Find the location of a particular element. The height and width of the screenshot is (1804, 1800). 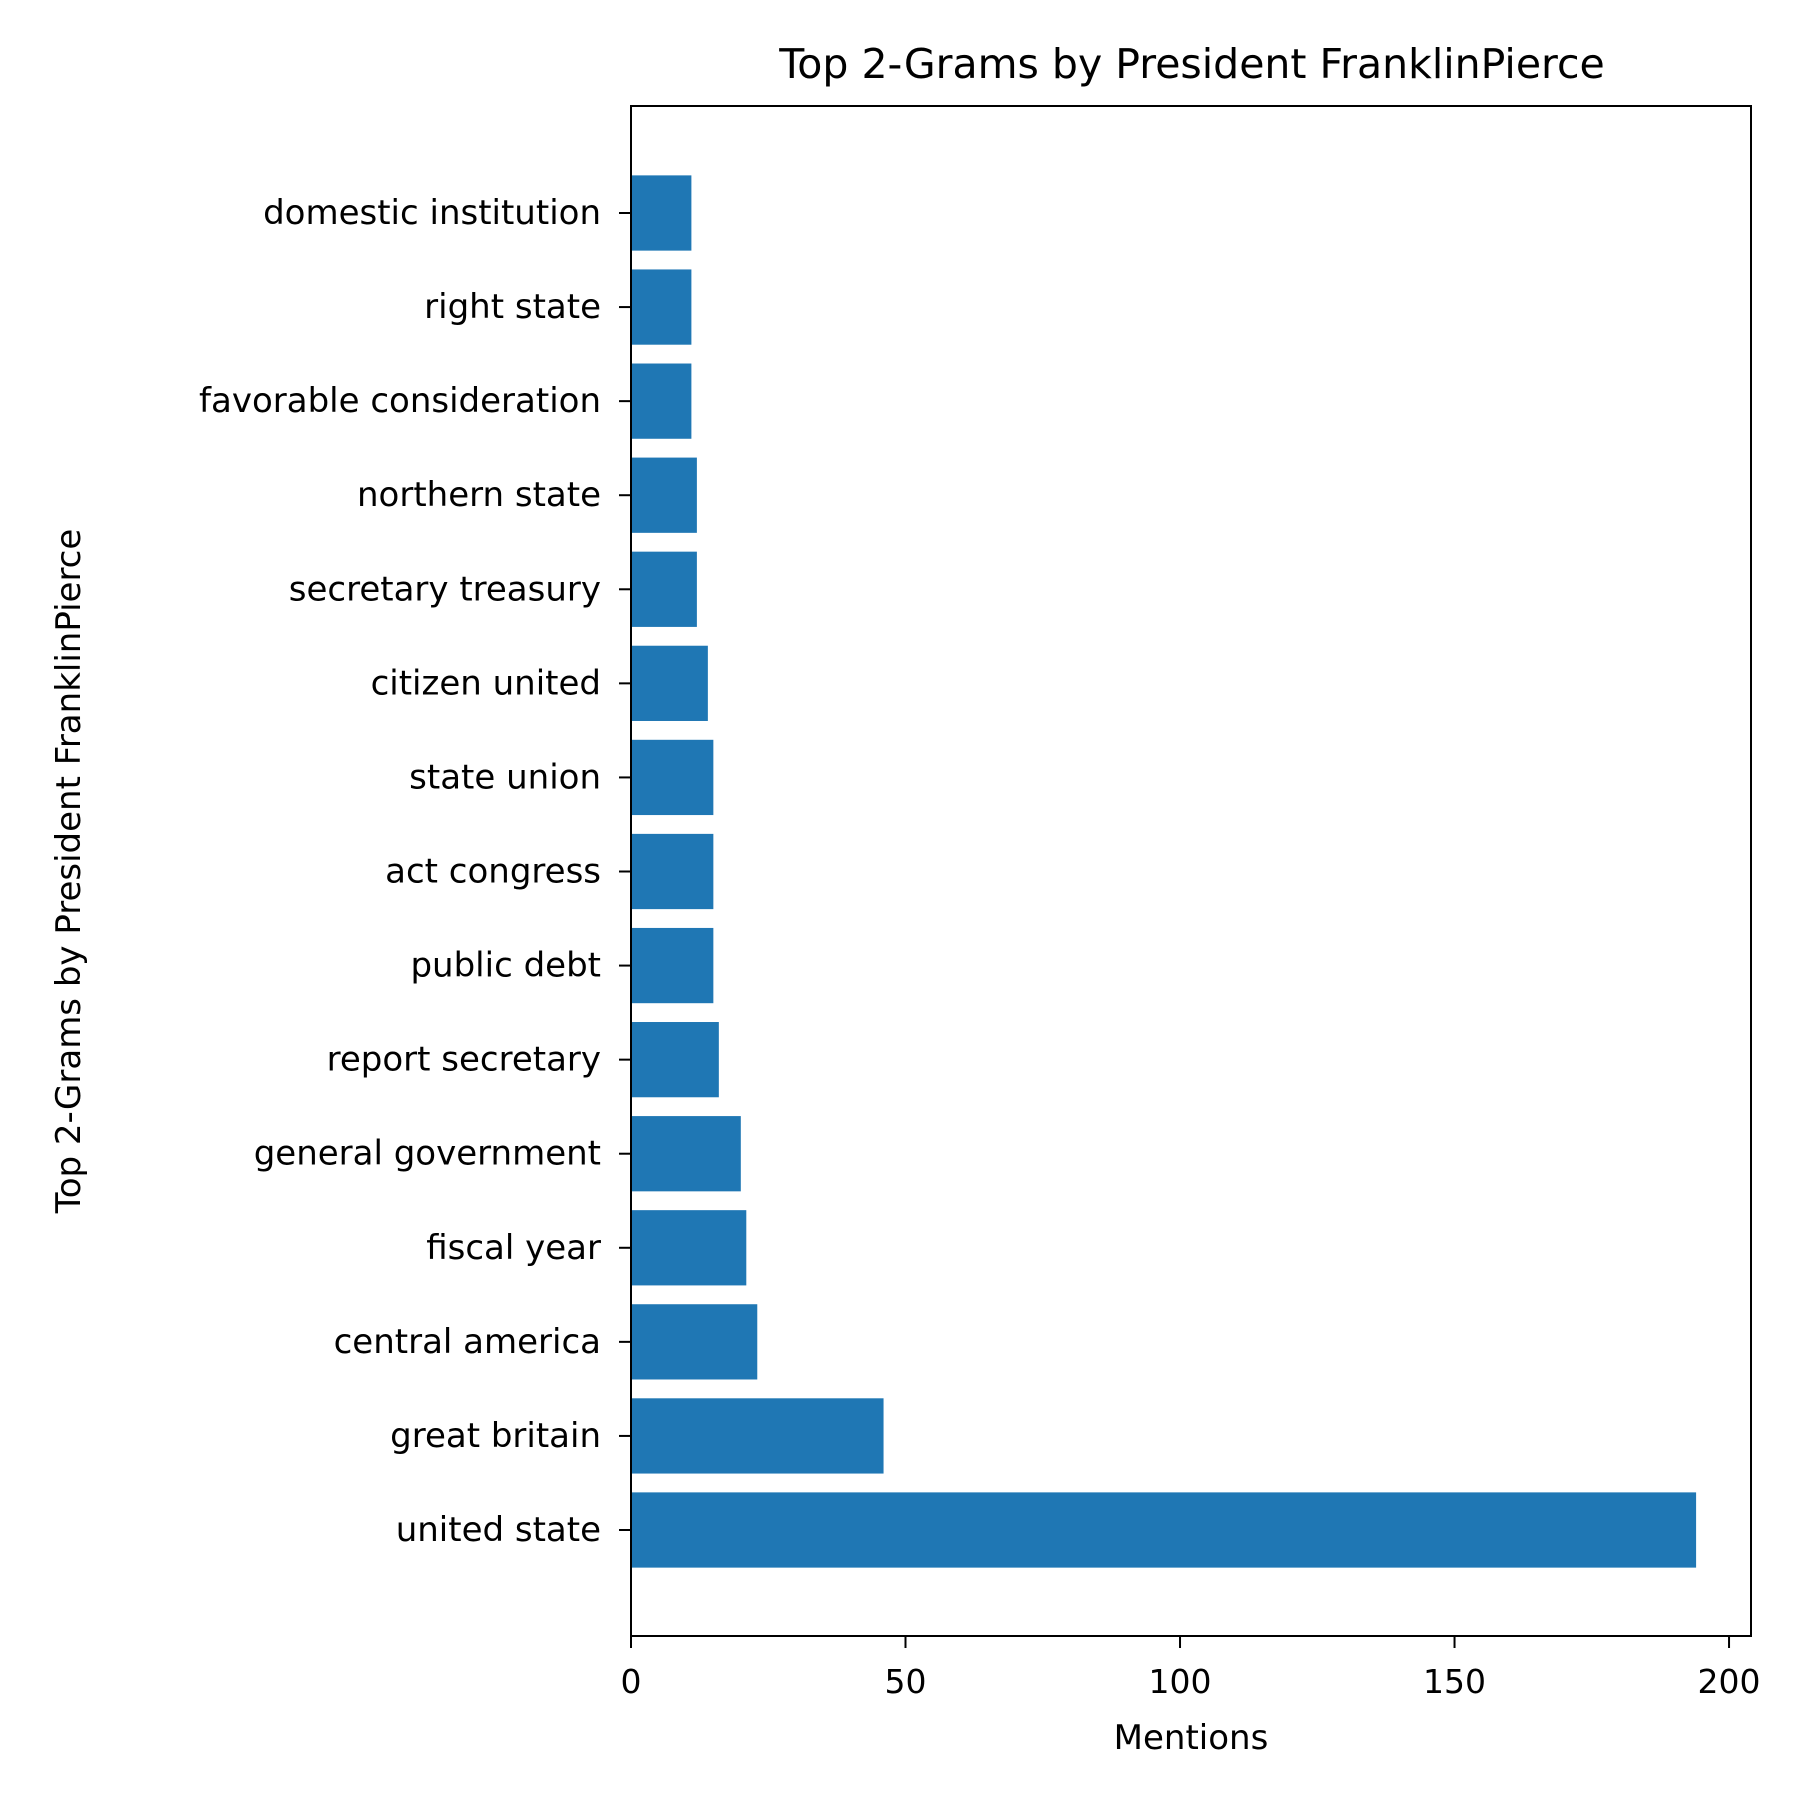

x-tick-label: 150 is located at coordinates (1454, 1681).